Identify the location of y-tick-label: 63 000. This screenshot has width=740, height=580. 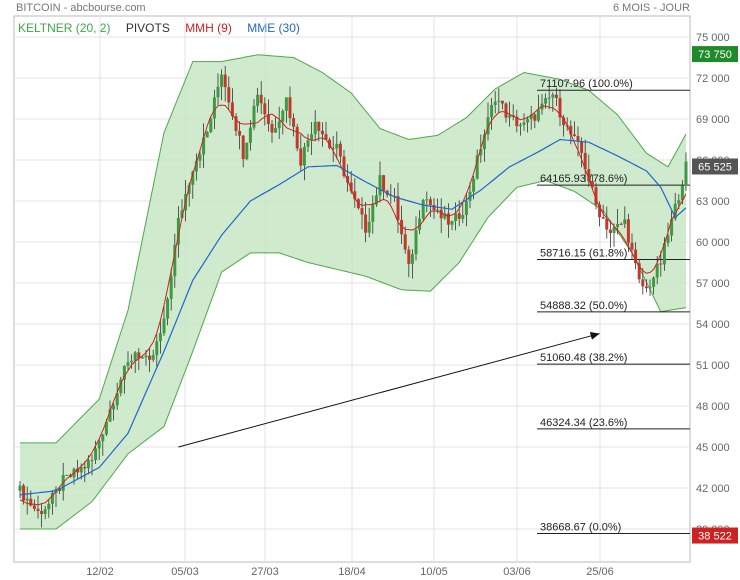
(713, 202).